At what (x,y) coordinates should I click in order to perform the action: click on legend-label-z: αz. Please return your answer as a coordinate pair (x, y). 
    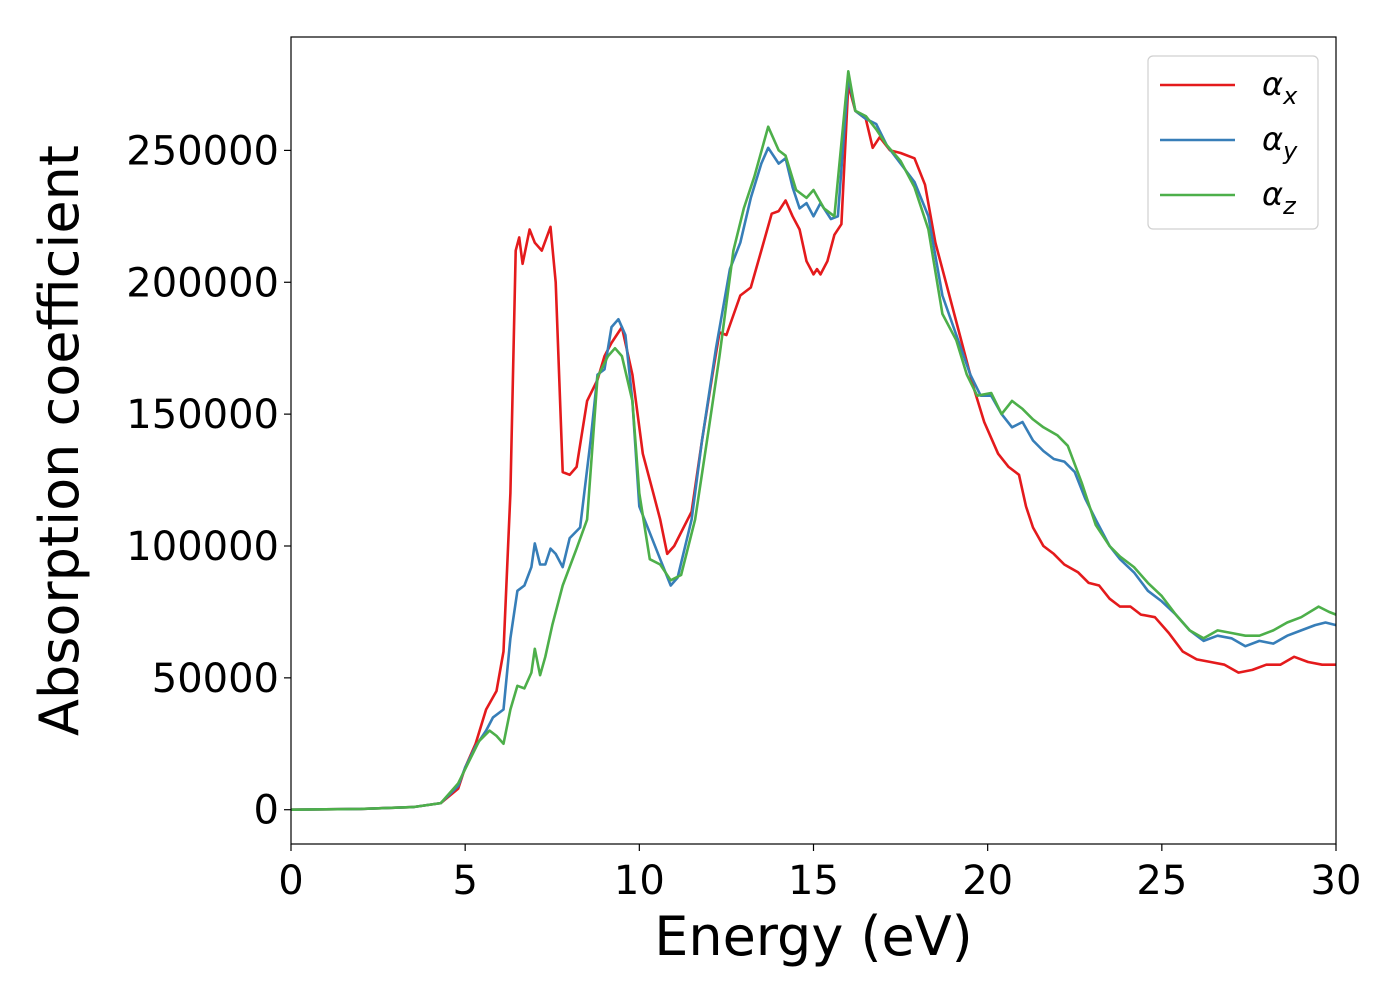
    Looking at the image, I should click on (1279, 197).